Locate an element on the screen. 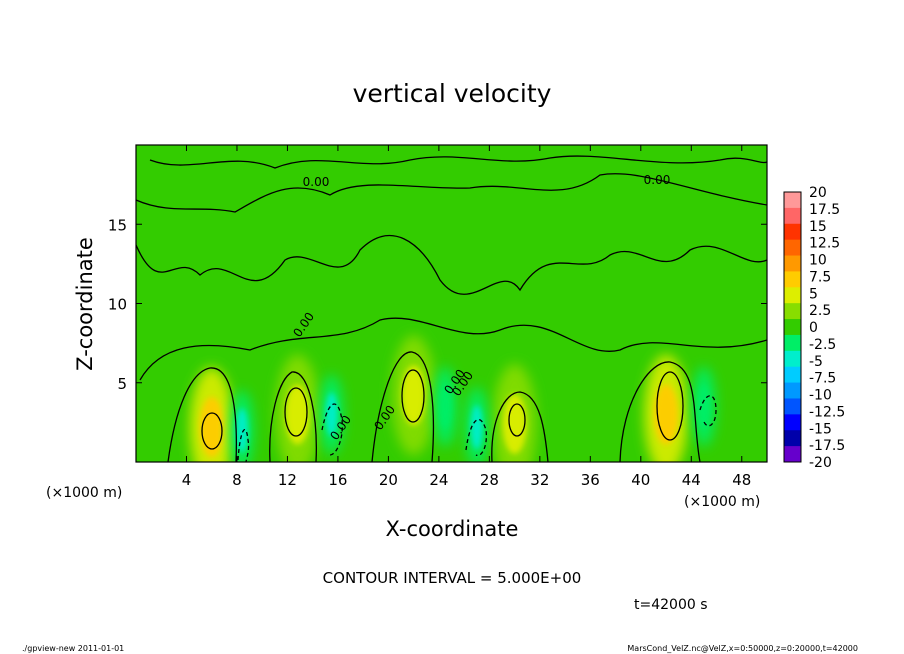  x-unit-right: (×1000 m) is located at coordinates (722, 502).